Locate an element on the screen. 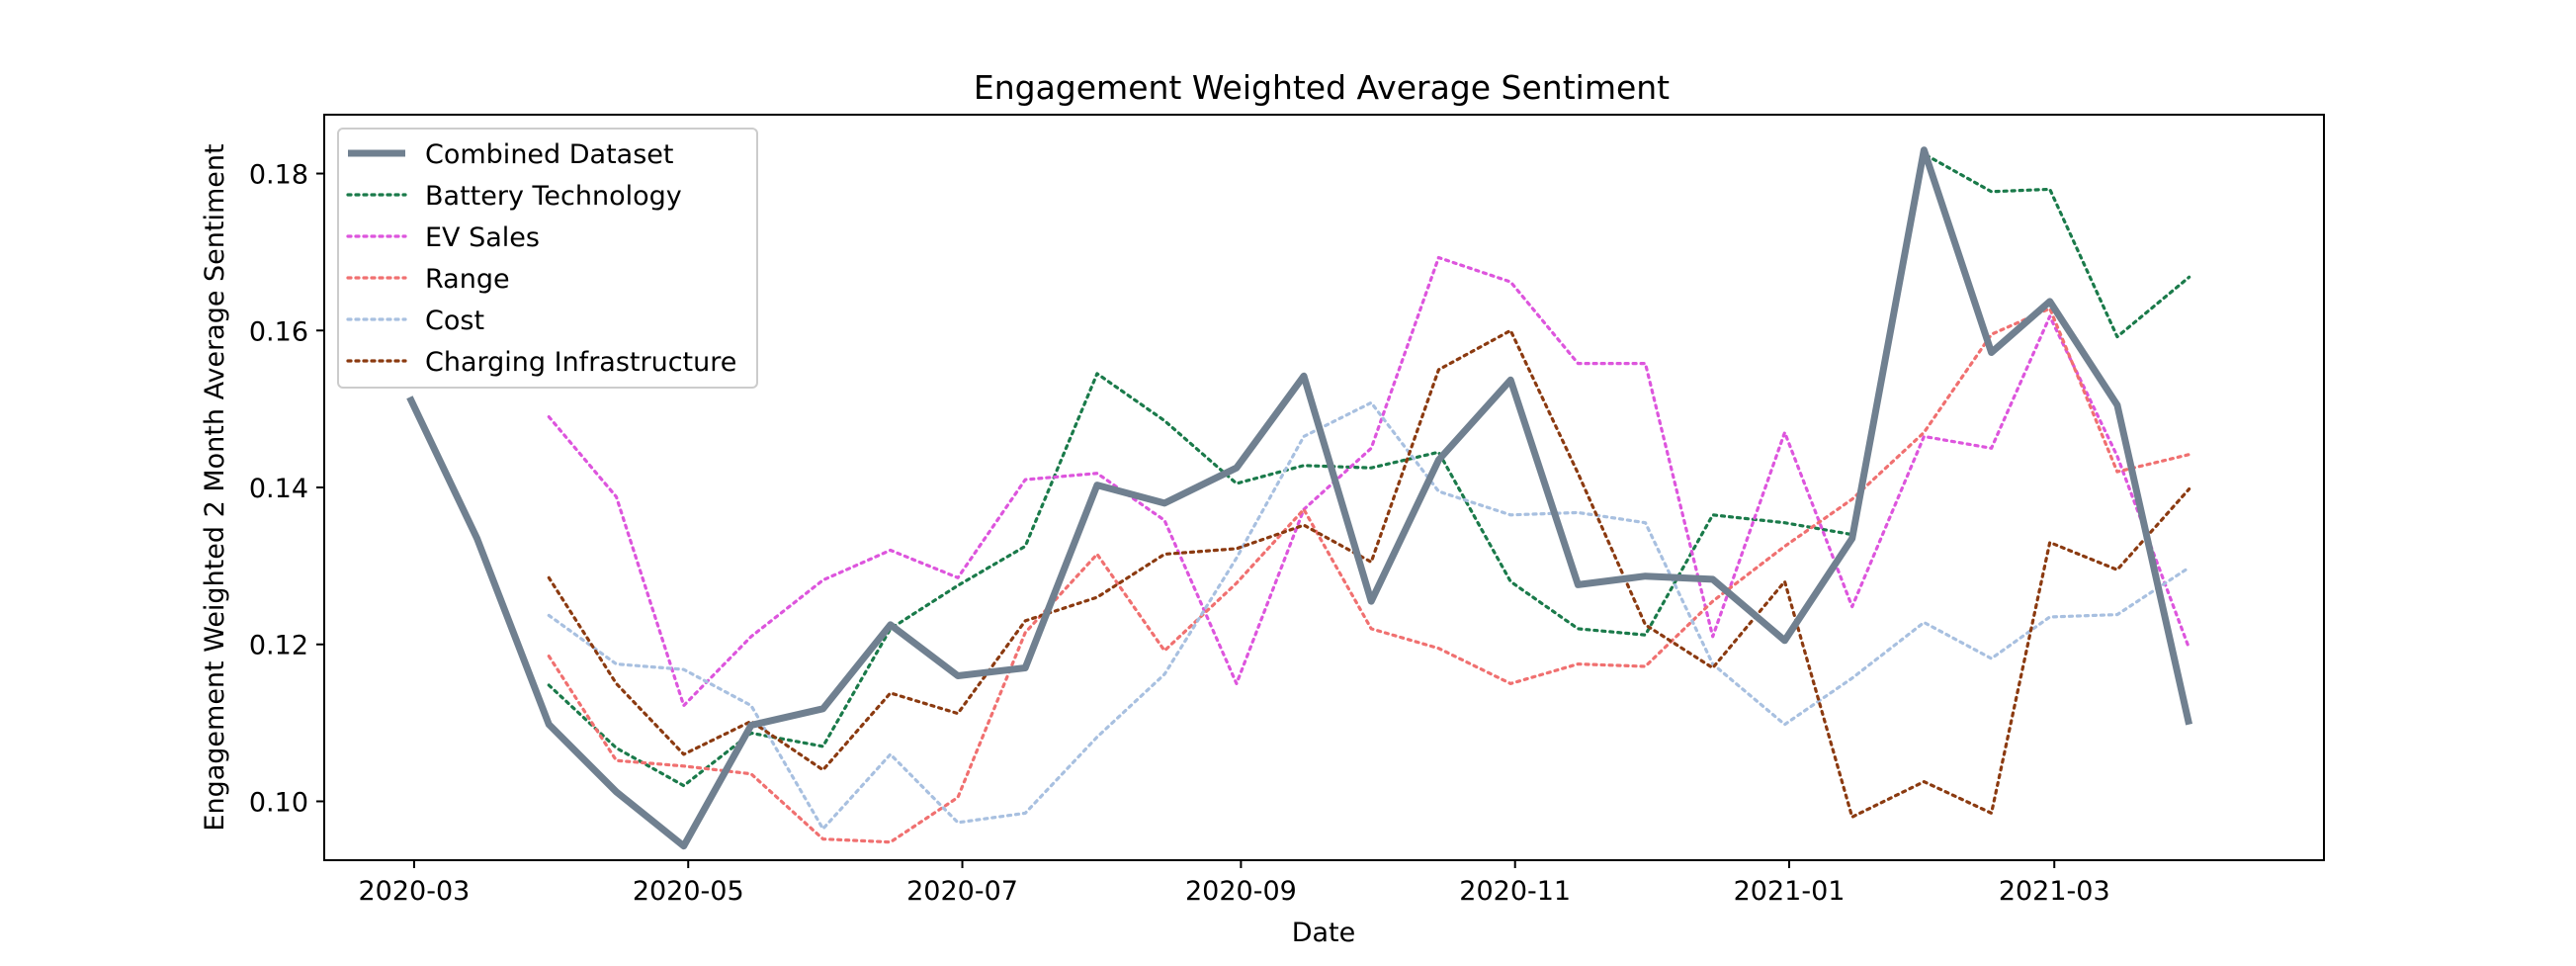  x-tick-label: 2020-07 is located at coordinates (962, 891).